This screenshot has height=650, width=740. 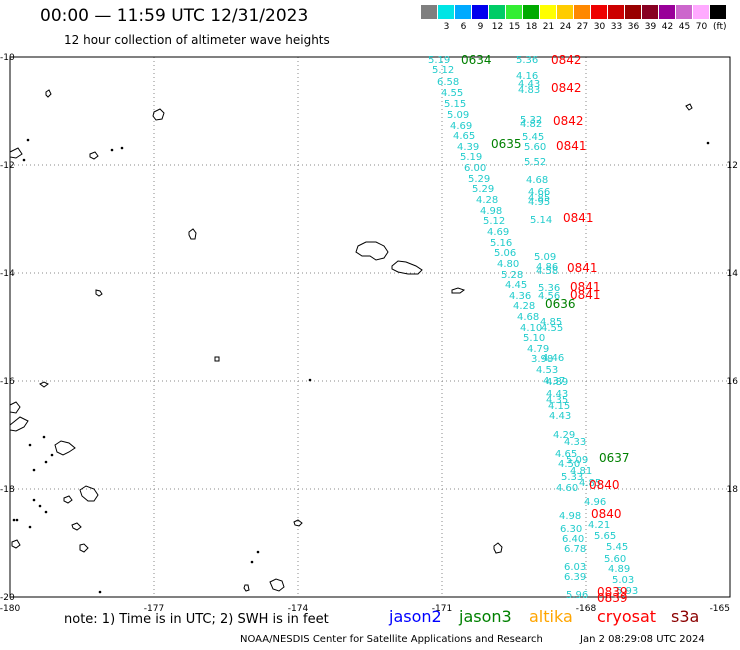 What do you see at coordinates (551, 322) in the screenshot?
I see `swh-reading: 4.85` at bounding box center [551, 322].